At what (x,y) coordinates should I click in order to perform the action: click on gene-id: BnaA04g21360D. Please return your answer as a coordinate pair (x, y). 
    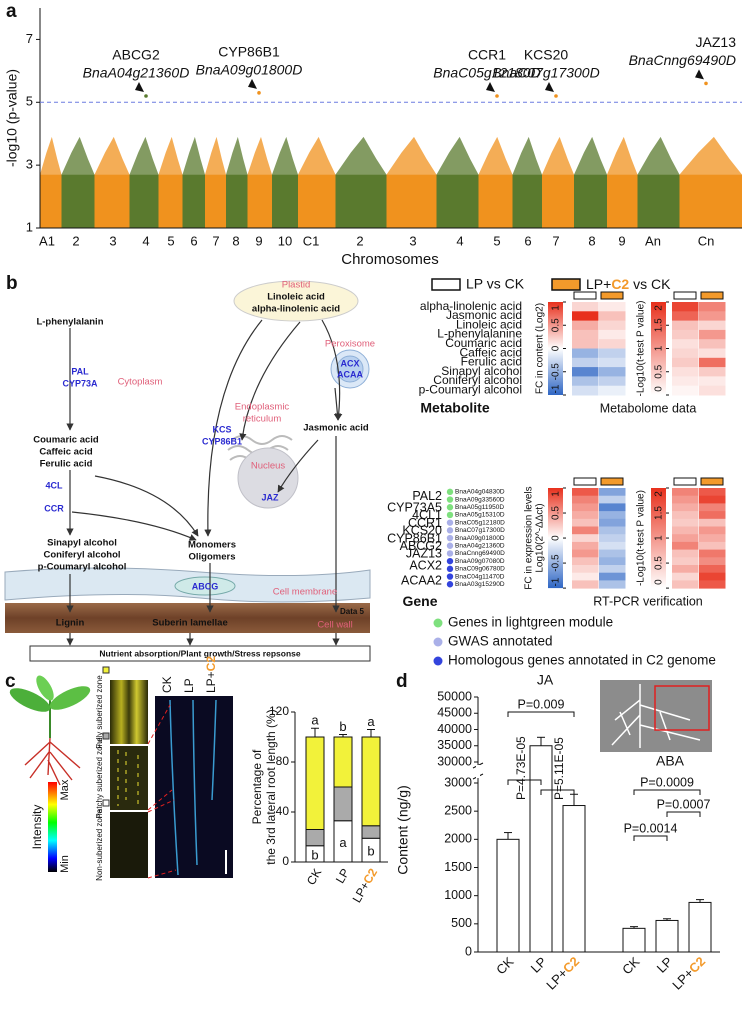
    Looking at the image, I should click on (136, 73).